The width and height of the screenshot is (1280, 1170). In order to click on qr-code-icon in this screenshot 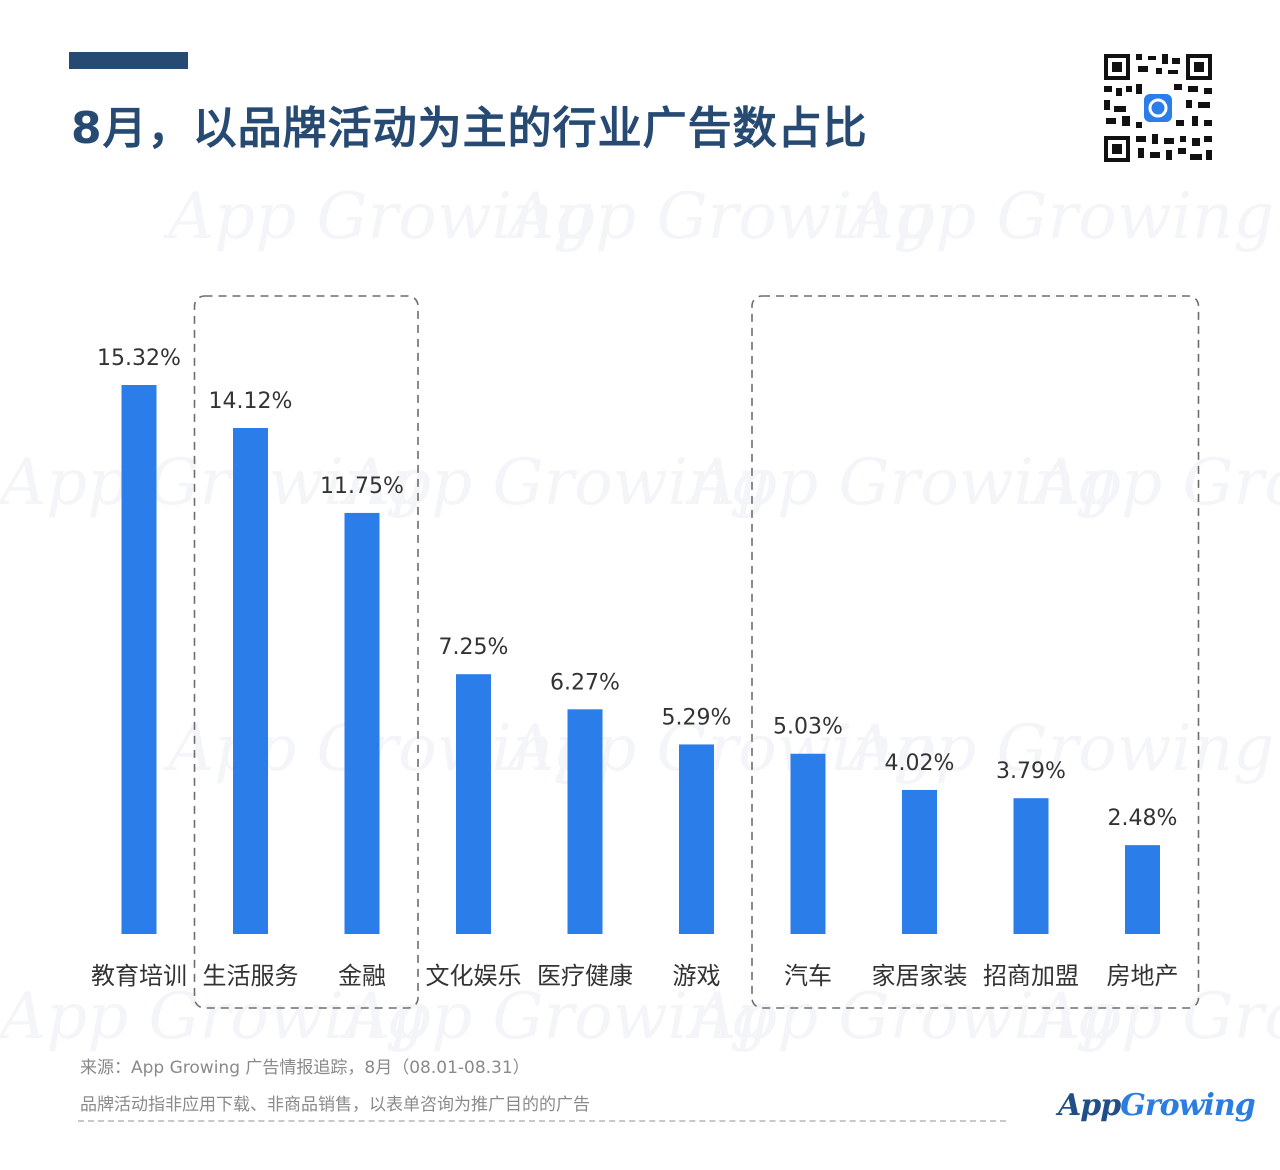, I will do `click(1158, 108)`.